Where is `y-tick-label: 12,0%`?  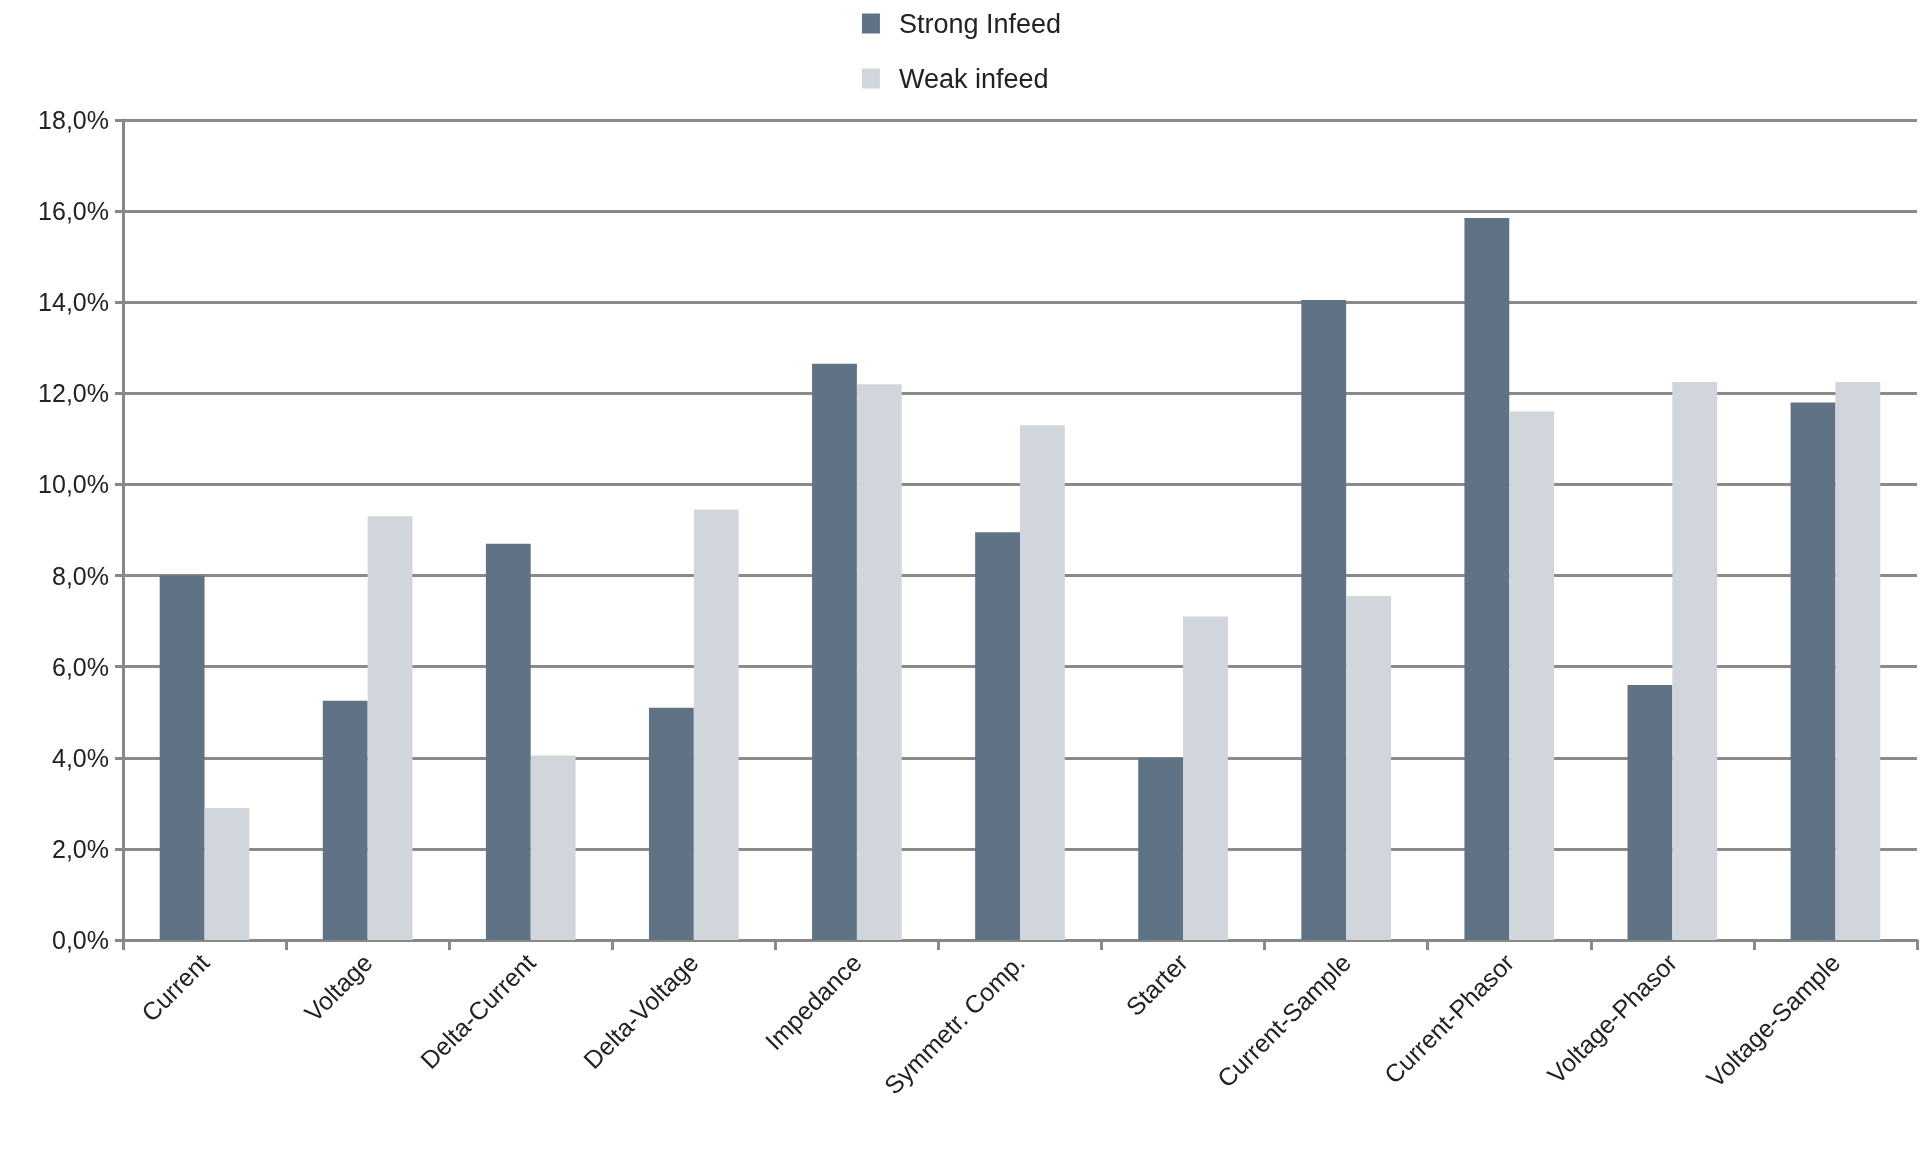
y-tick-label: 12,0% is located at coordinates (73, 393).